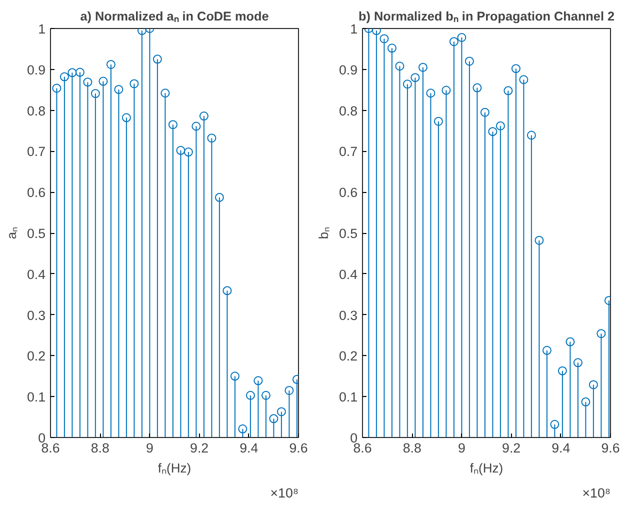 The width and height of the screenshot is (624, 509). Describe the element at coordinates (486, 17) in the screenshot. I see `chart-title: b) Normalized bₙ in Propagation Channel 2` at that location.